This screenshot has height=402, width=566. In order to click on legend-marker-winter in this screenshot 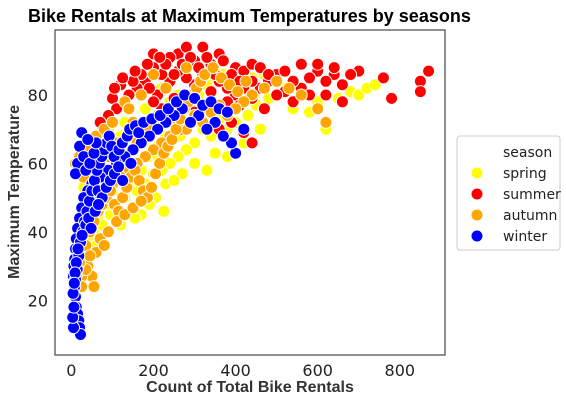, I will do `click(477, 236)`.